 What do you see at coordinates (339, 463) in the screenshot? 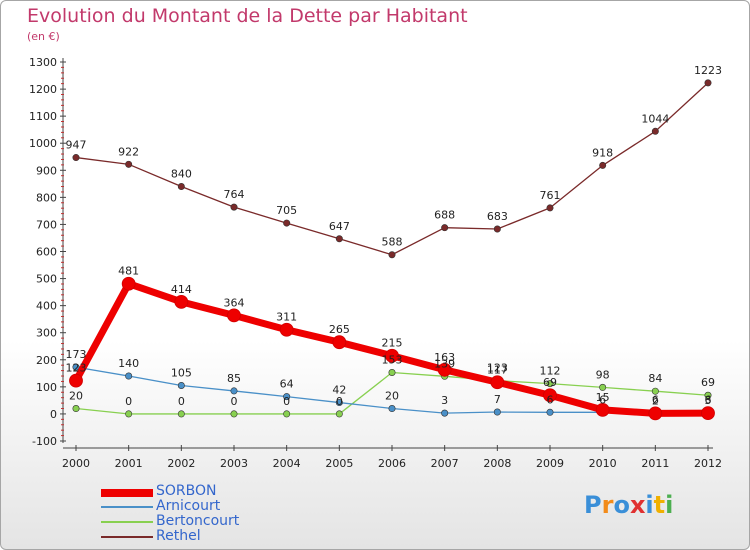
I see `x-tick-label: 2005` at bounding box center [339, 463].